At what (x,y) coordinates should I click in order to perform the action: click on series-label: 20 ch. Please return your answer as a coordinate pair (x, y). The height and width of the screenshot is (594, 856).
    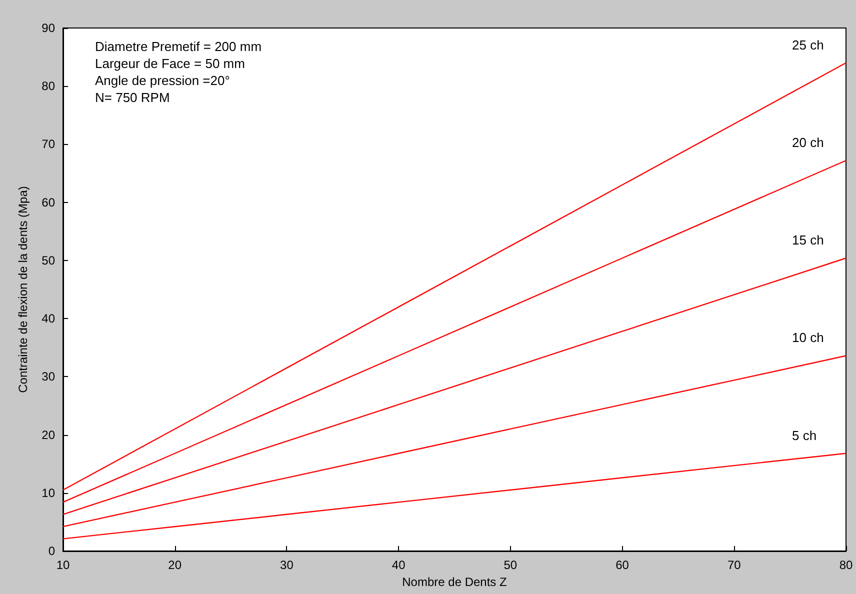
    Looking at the image, I should click on (808, 142).